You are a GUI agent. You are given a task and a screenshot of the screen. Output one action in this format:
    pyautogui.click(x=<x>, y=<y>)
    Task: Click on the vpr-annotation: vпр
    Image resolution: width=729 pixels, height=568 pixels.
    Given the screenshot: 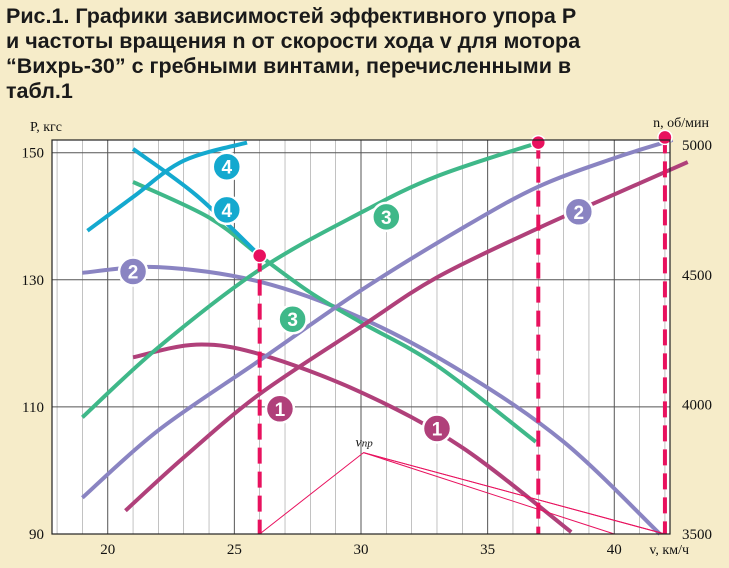 What is the action you would take?
    pyautogui.click(x=365, y=443)
    